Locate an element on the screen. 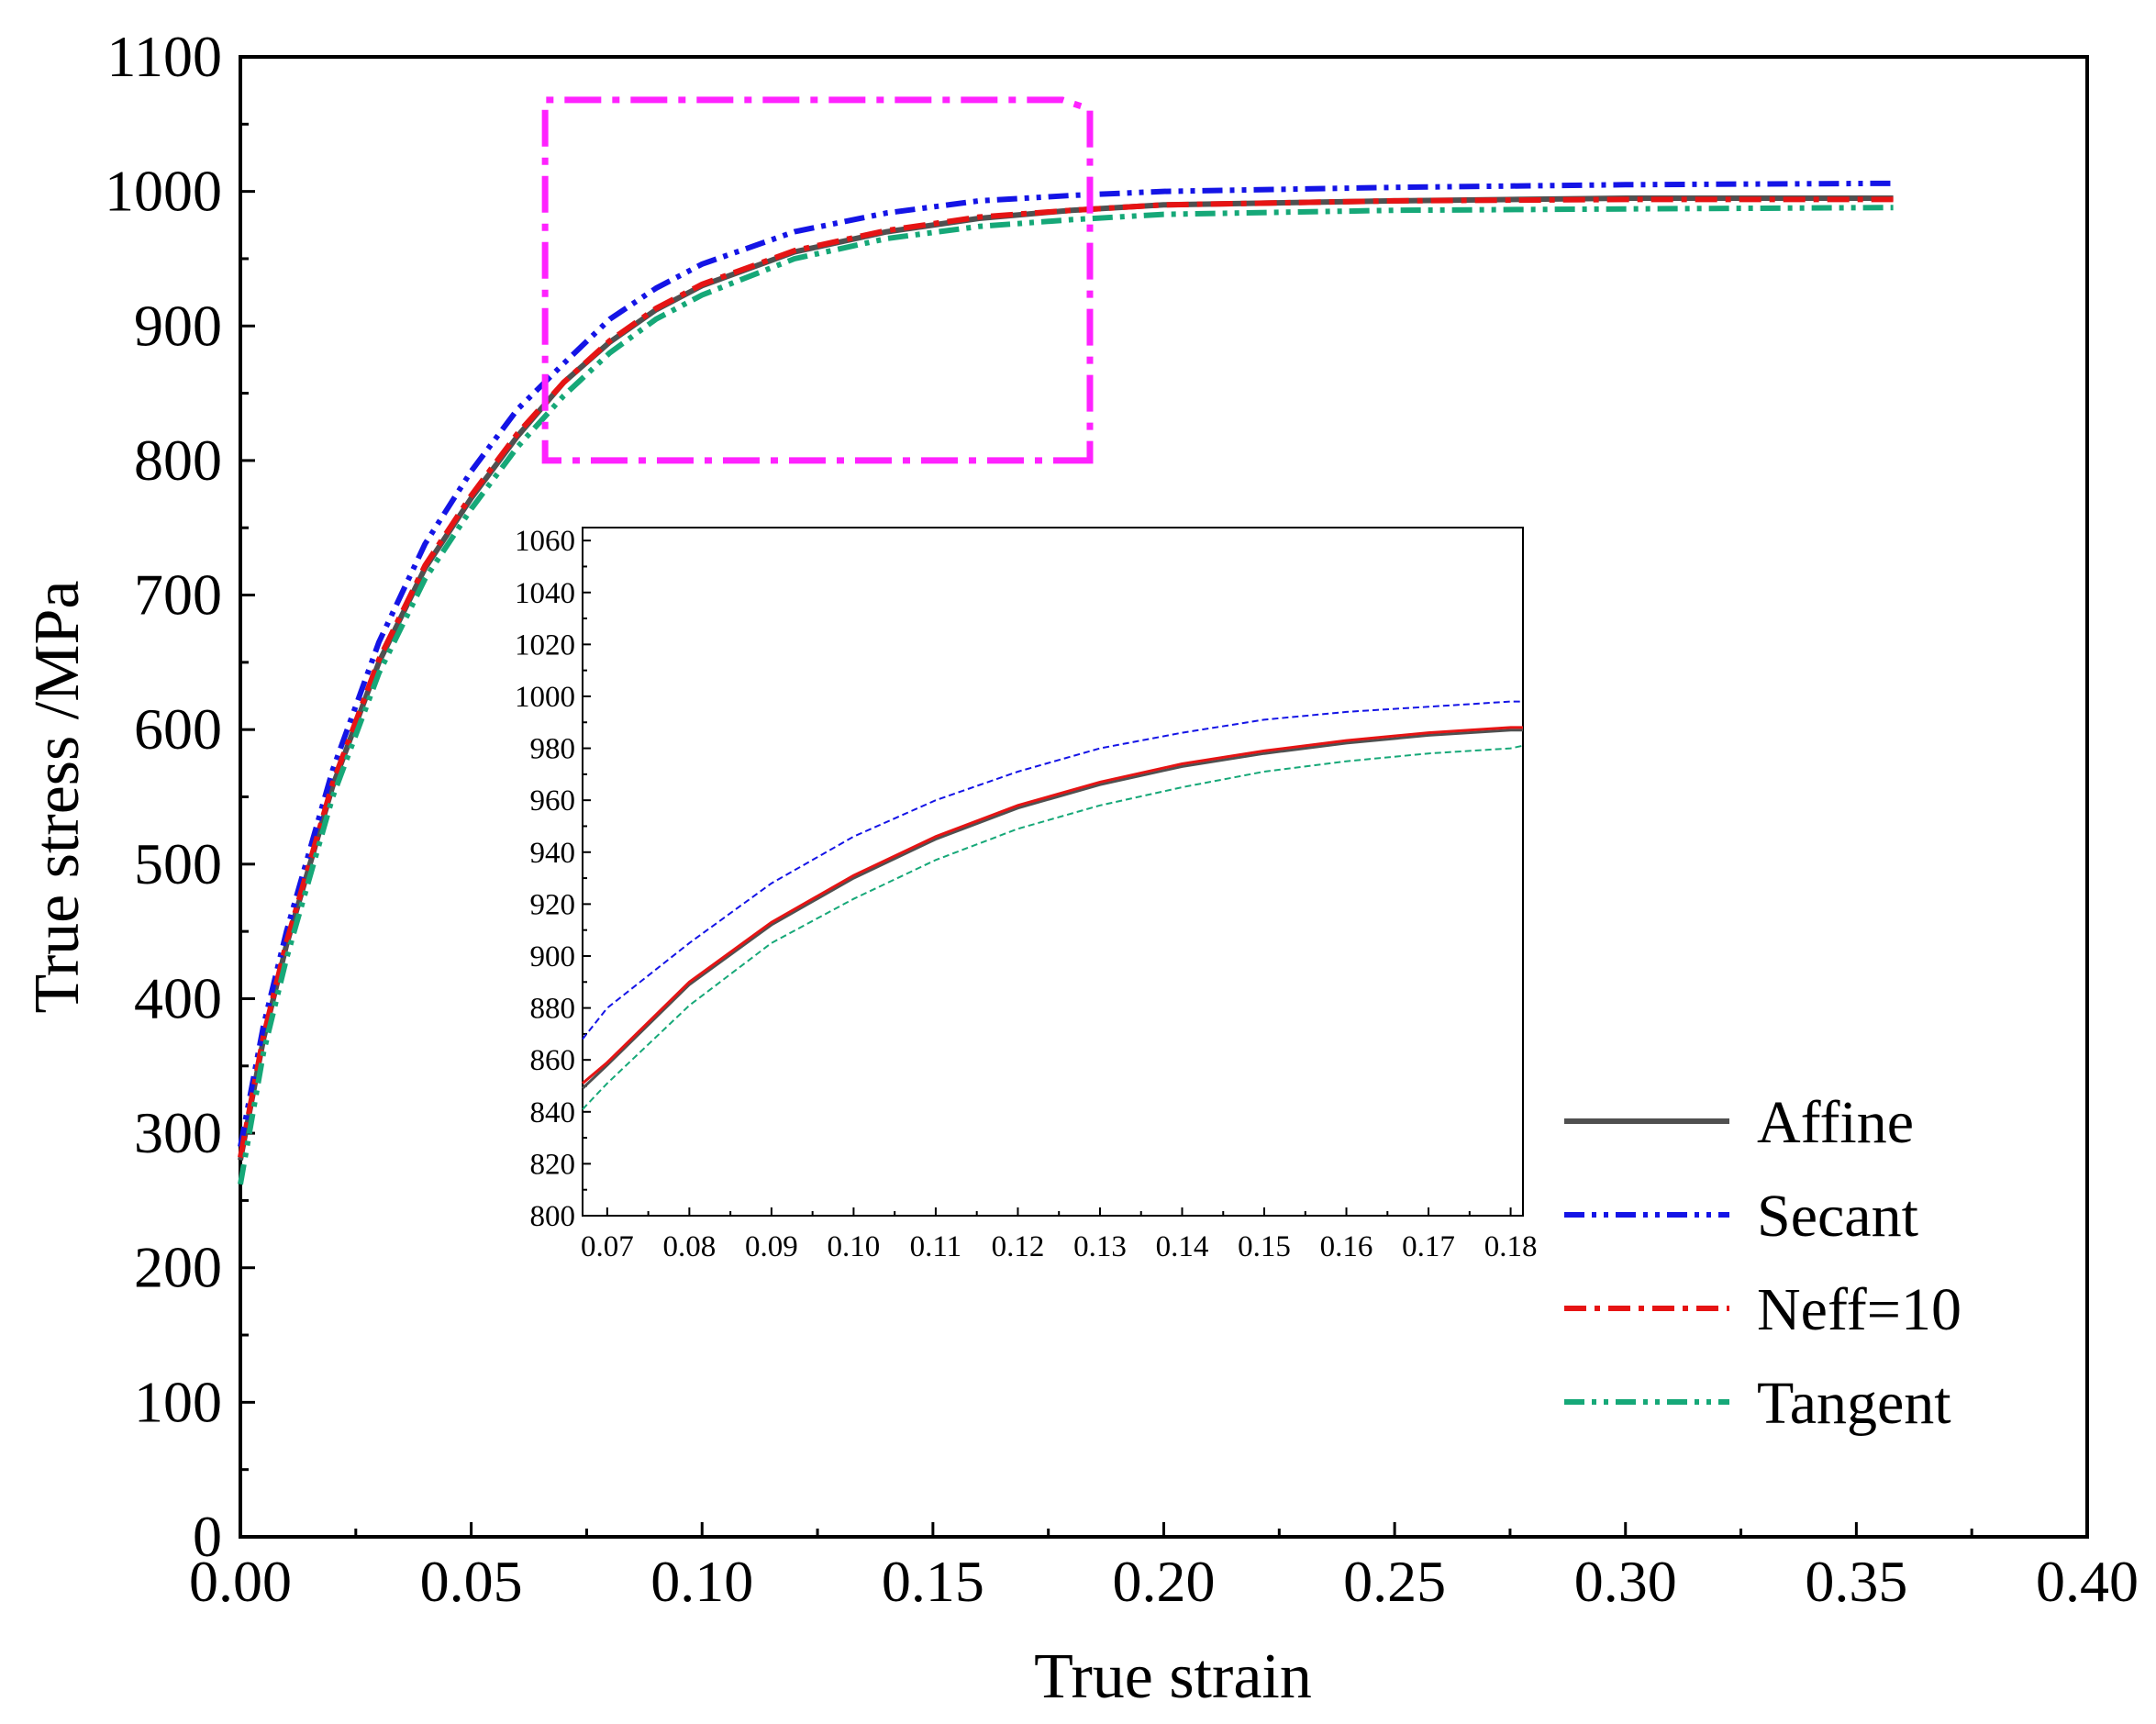  inset-y-tick-label: 940 is located at coordinates (553, 853).